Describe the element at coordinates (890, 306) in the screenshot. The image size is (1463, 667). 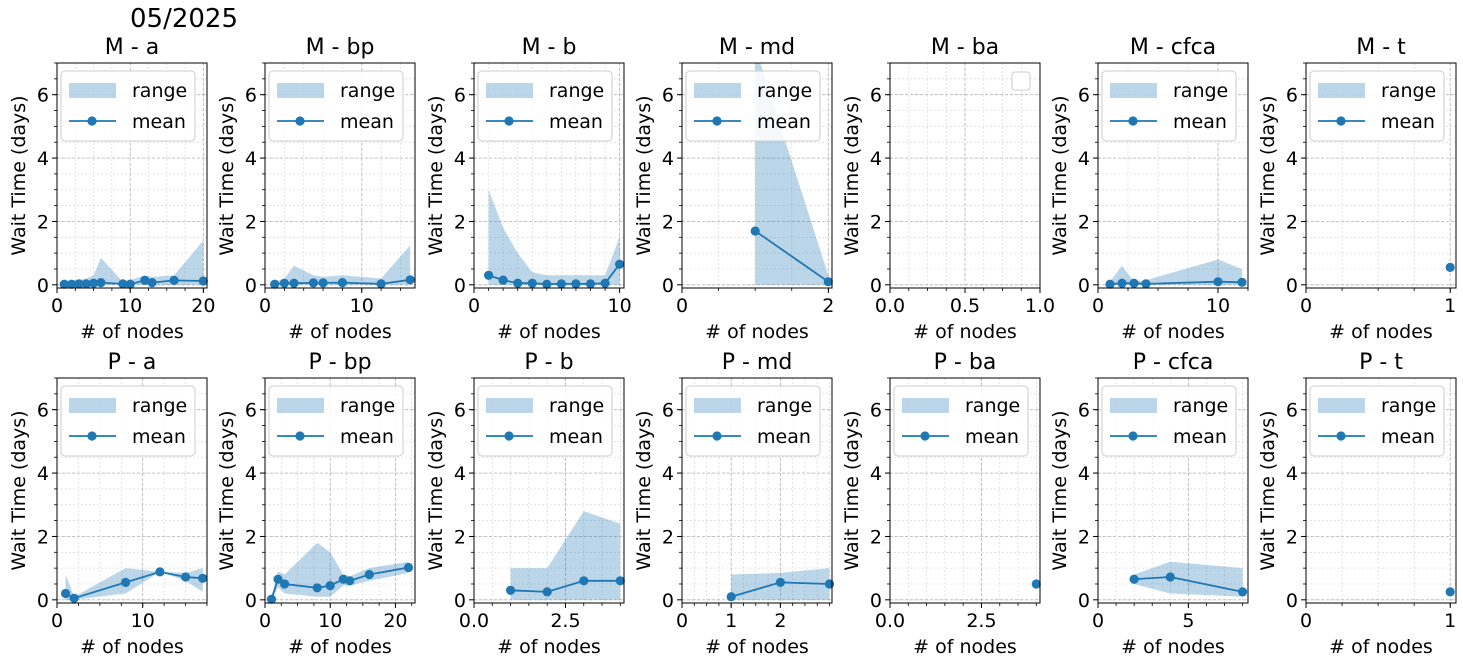
I see `x-tick-label: 0.0` at that location.